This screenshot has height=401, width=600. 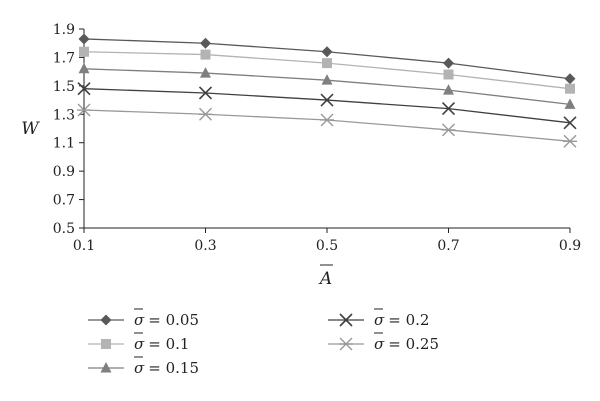 I want to click on x-axis-label-text: A, so click(x=325, y=279).